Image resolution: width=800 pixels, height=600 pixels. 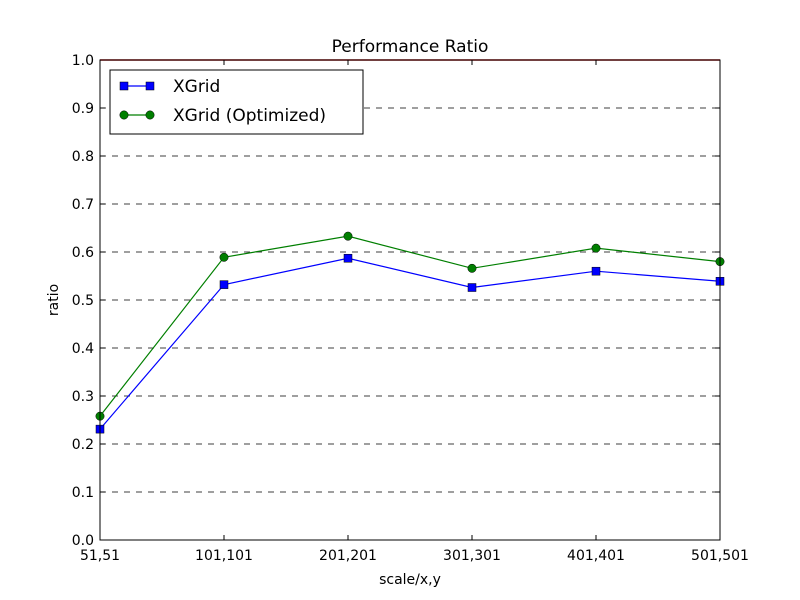 What do you see at coordinates (83, 61) in the screenshot?
I see `y-tick-label: 1.0` at bounding box center [83, 61].